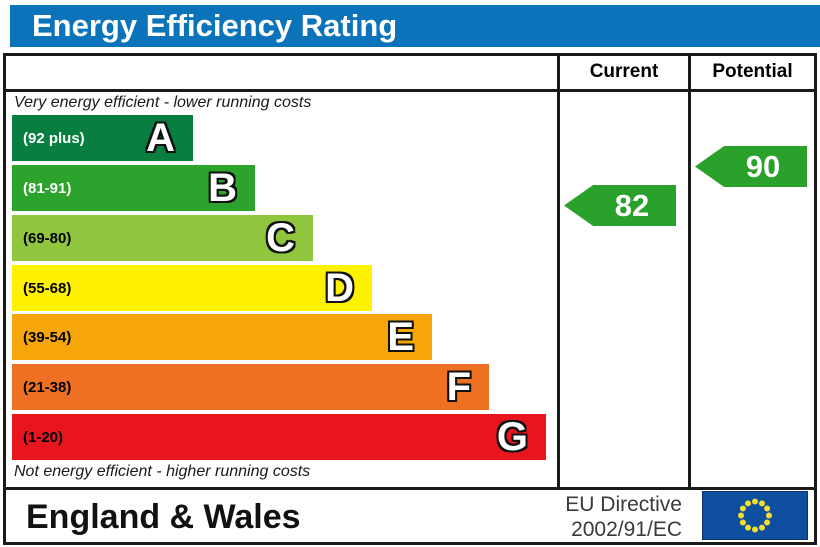 The height and width of the screenshot is (547, 820). What do you see at coordinates (192, 288) in the screenshot?
I see `band-d: (55-68) D` at bounding box center [192, 288].